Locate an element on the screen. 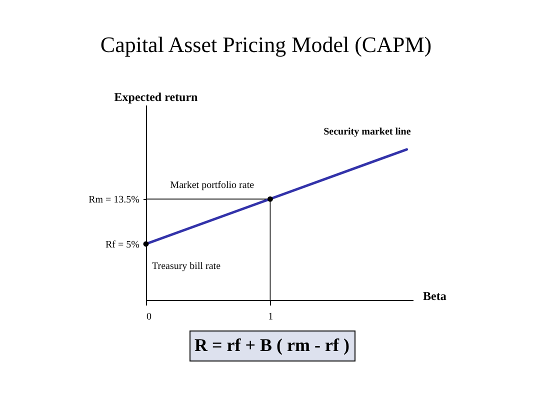 The image size is (533, 403). x-tick-label: 0 is located at coordinates (149, 317).